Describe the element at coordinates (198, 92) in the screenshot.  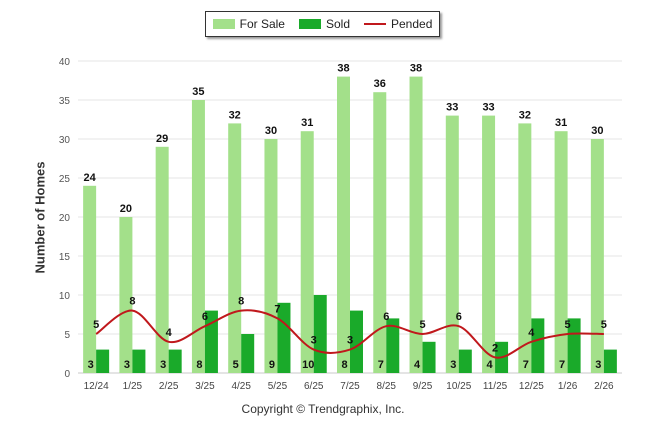
I see `label-for-sale-3/25: 35` at that location.